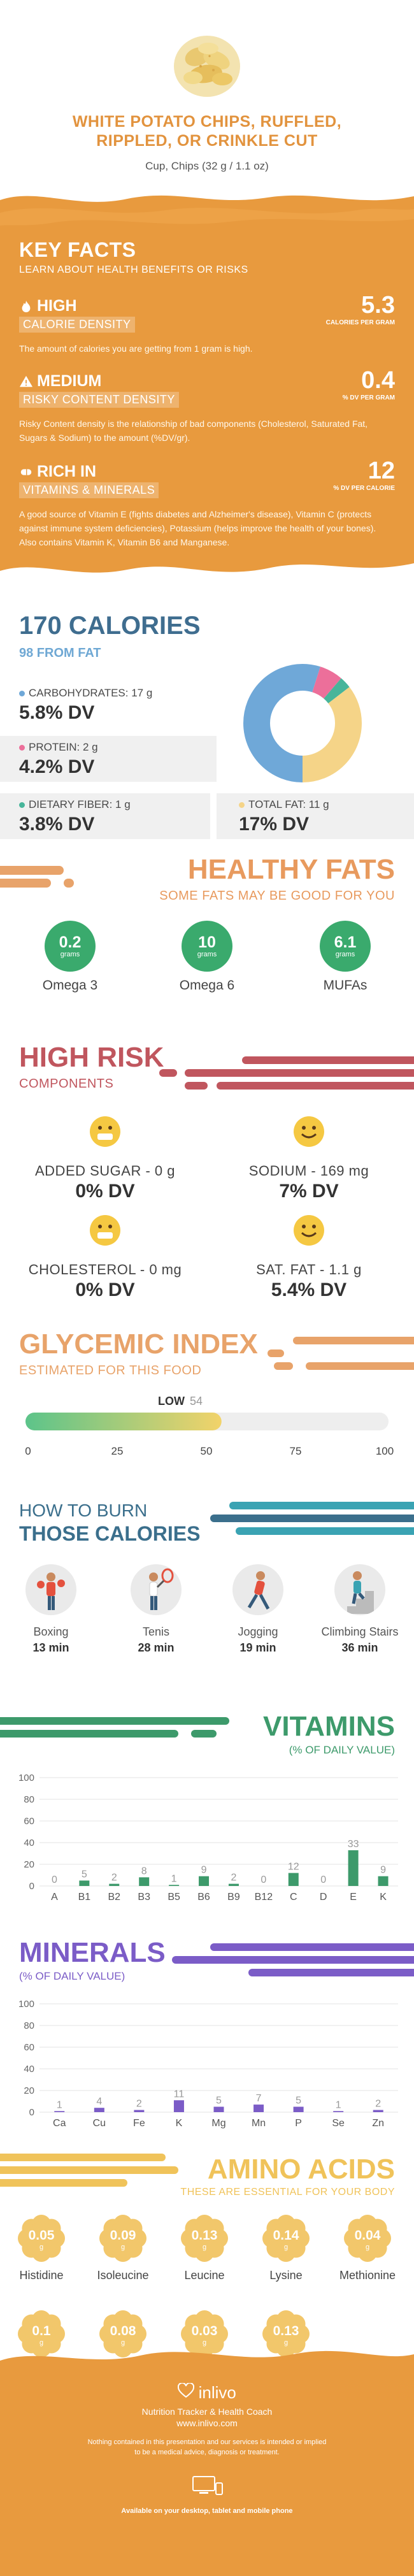 The width and height of the screenshot is (414, 2576). I want to click on y-tick-label: 20, so click(29, 1865).